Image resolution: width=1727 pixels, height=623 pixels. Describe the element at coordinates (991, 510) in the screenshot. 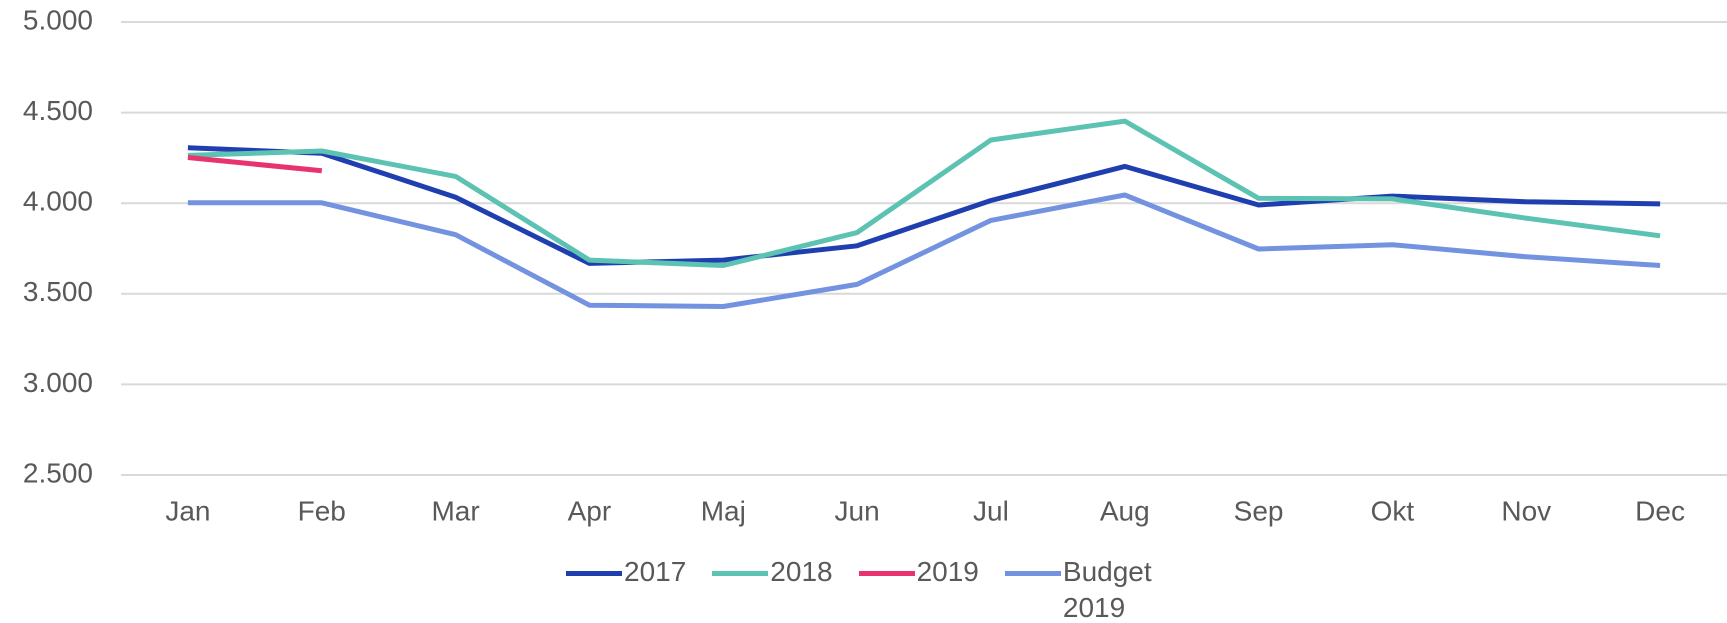

I see `x-tick-label: Jul` at that location.